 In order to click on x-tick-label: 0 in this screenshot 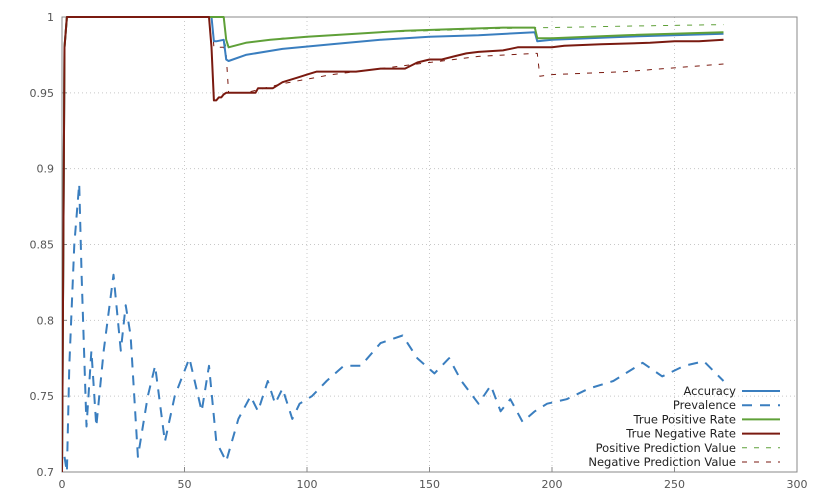, I will do `click(62, 484)`.